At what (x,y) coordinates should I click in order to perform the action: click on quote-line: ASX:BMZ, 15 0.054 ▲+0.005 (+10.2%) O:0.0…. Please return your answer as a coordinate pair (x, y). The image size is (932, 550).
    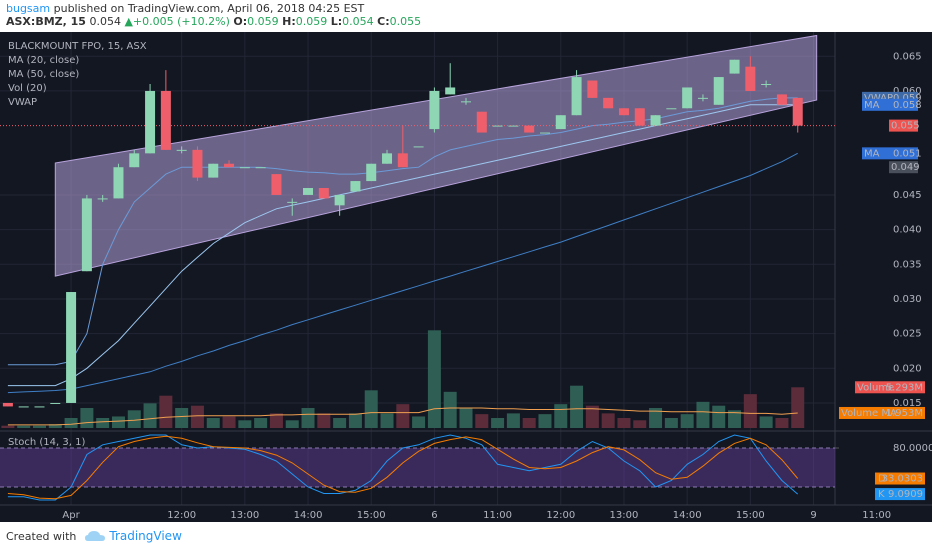
    Looking at the image, I should click on (469, 21).